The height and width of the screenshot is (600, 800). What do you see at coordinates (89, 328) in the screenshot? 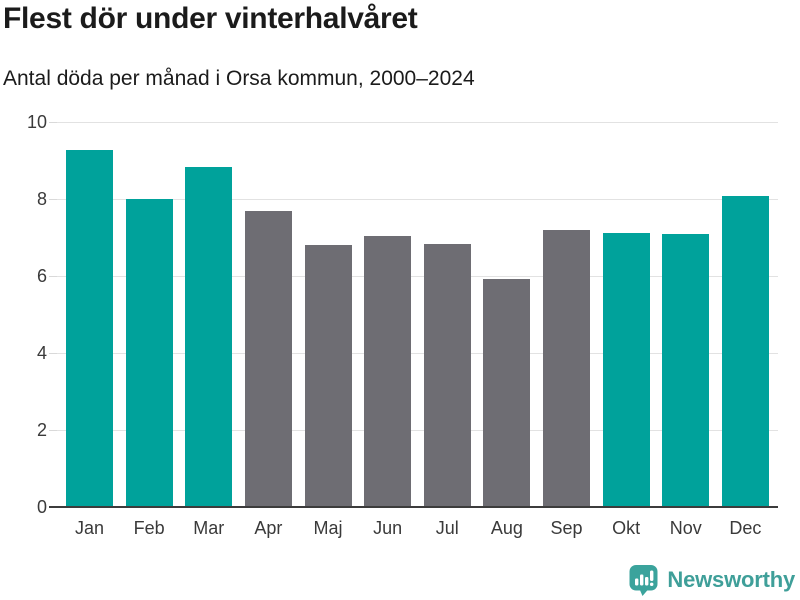
I see `bar-jan` at bounding box center [89, 328].